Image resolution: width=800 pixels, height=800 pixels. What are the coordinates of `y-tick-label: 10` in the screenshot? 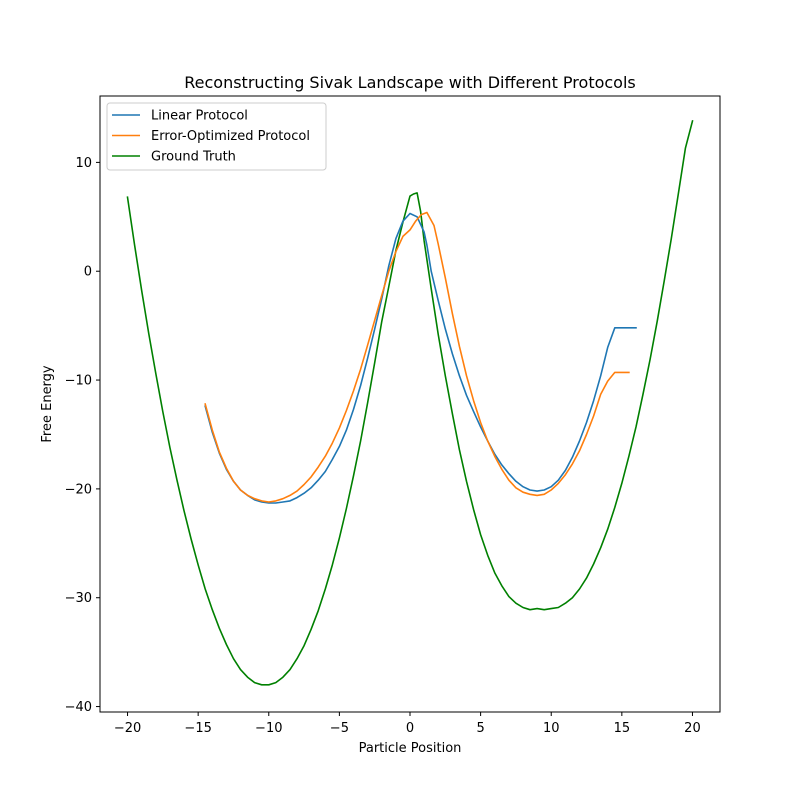 It's located at (83, 163).